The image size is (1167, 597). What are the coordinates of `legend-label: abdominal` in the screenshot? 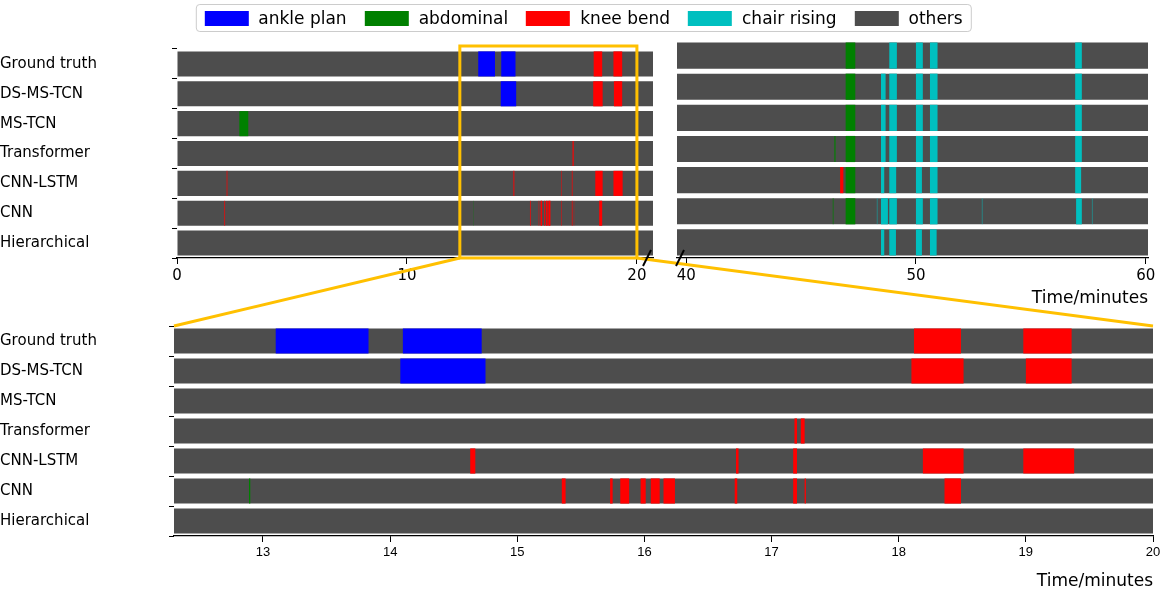 It's located at (463, 18).